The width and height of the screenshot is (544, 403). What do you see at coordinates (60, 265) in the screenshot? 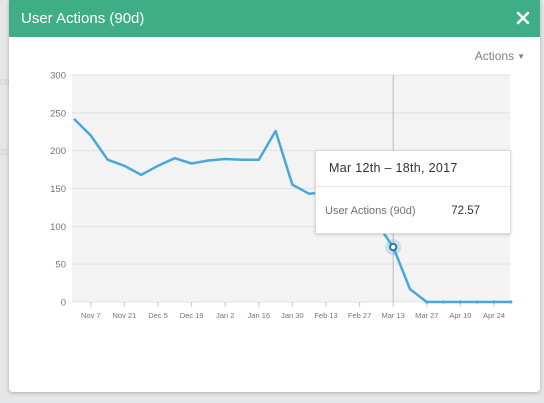
I see `y-tick-label: 50` at bounding box center [60, 265].